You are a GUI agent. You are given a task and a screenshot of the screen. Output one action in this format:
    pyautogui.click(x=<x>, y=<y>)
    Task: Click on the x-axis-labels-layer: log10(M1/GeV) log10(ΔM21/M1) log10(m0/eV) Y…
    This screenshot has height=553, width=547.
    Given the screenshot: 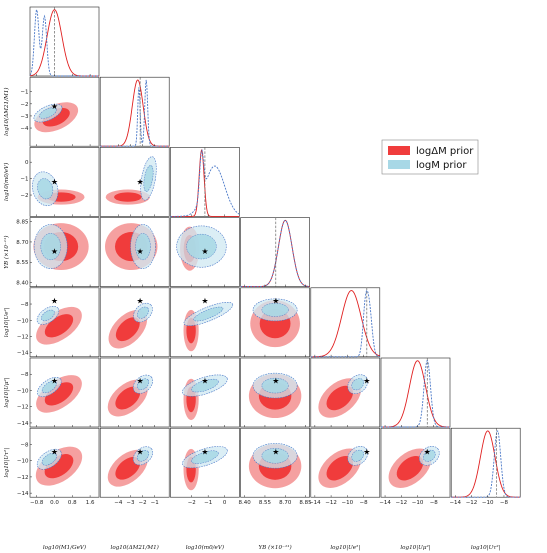 What is the action you would take?
    pyautogui.click(x=272, y=547)
    